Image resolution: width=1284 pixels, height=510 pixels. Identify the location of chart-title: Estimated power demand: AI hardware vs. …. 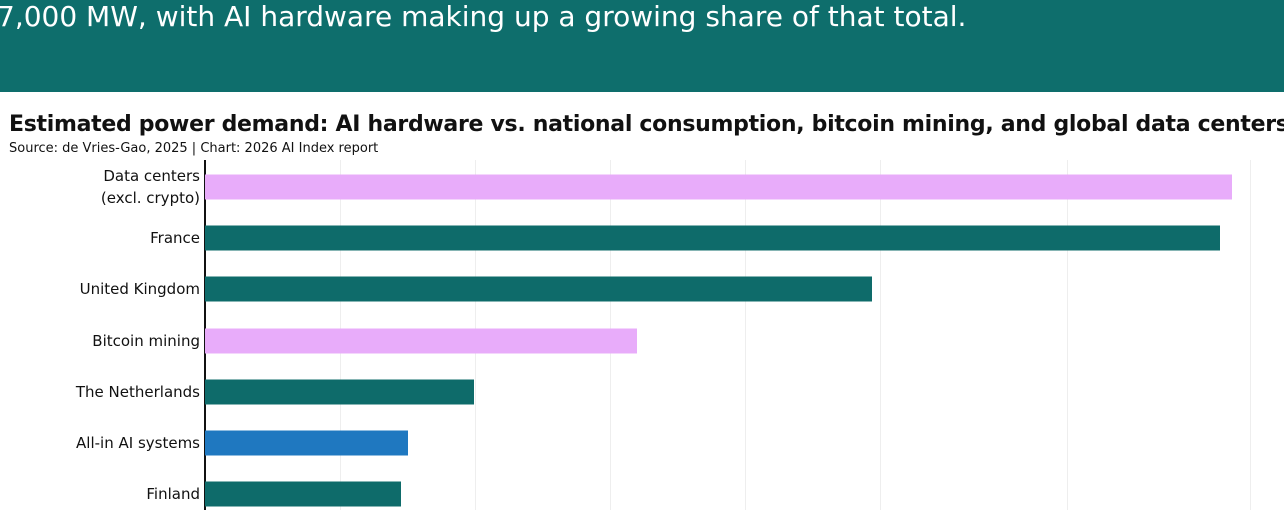
(646, 124).